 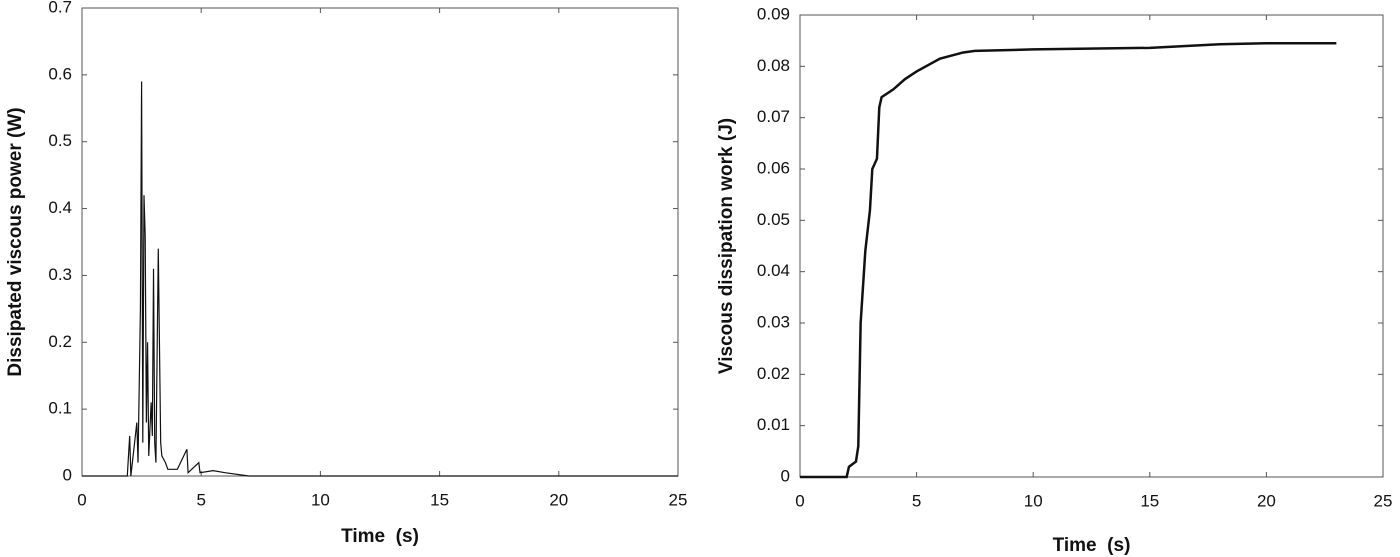 I want to click on y-tick-label: 0.2, so click(x=60, y=341).